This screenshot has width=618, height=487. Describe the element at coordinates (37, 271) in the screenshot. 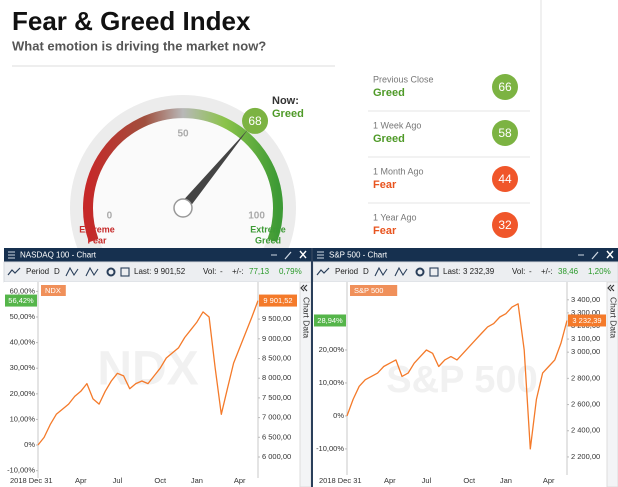

I see `period-label: Period` at that location.